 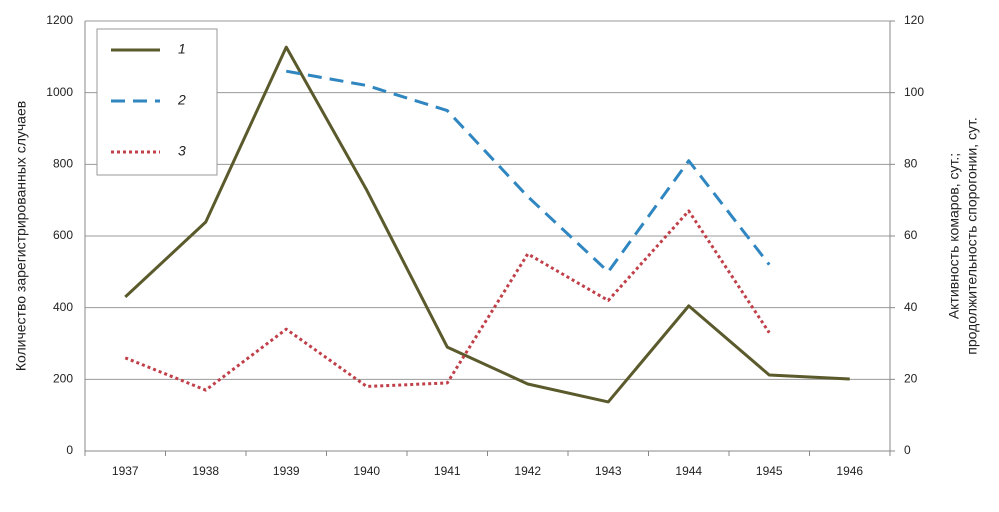 I want to click on y-tick-label: 1200, so click(x=59, y=20).